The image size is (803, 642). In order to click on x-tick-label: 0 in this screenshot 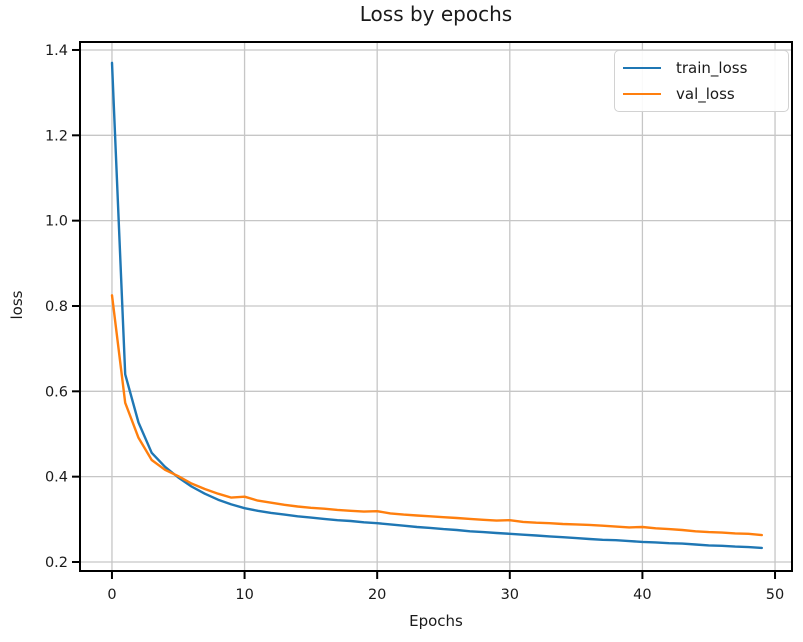, I will do `click(111, 595)`.